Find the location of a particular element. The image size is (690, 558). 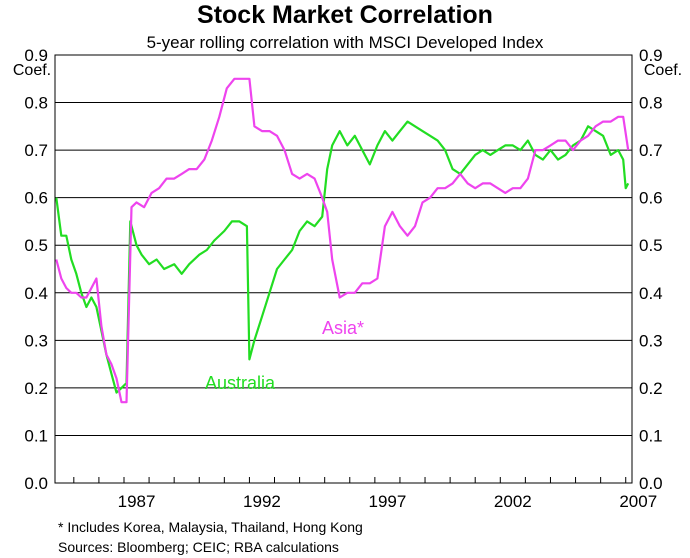

y-tick-label-left: 0.2 is located at coordinates (36, 388).